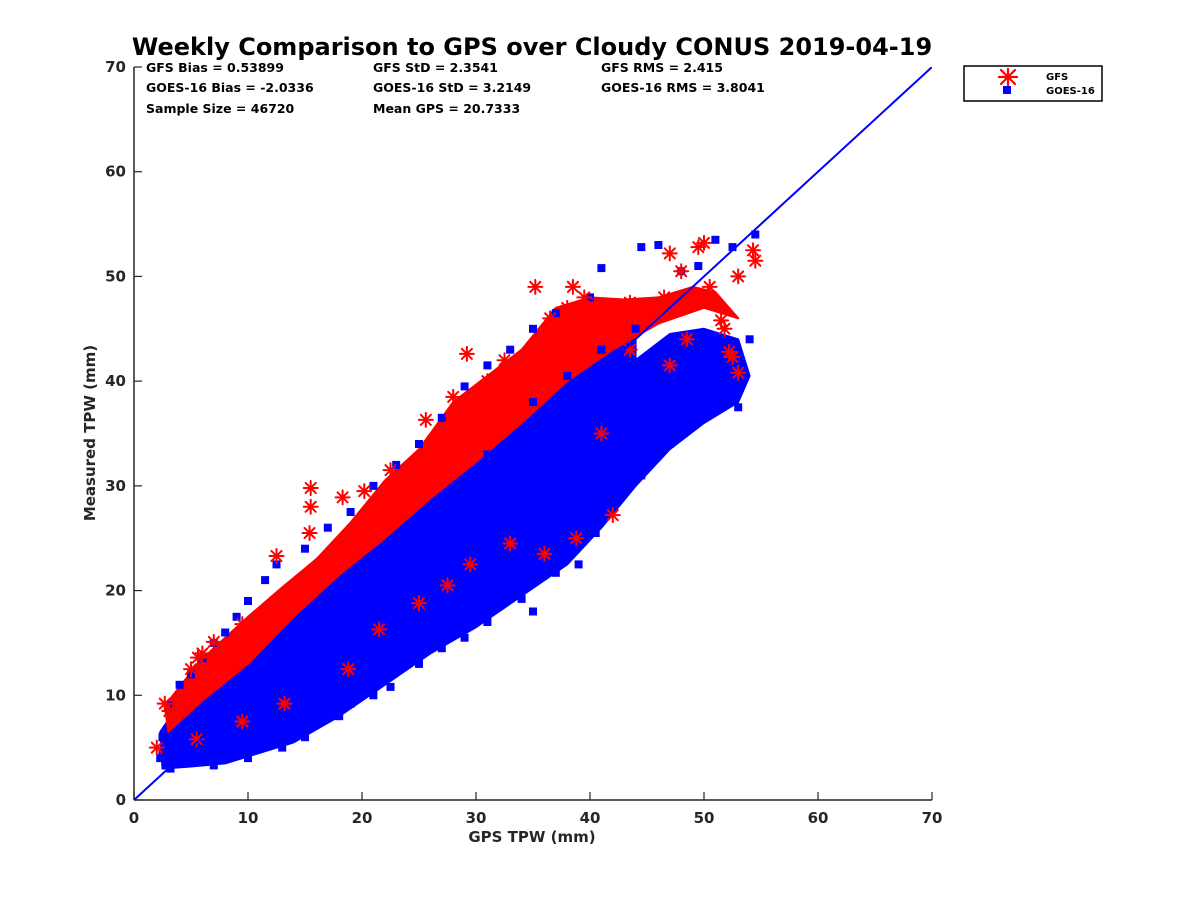 The image size is (1200, 900). I want to click on x-tick-label: 70, so click(932, 818).